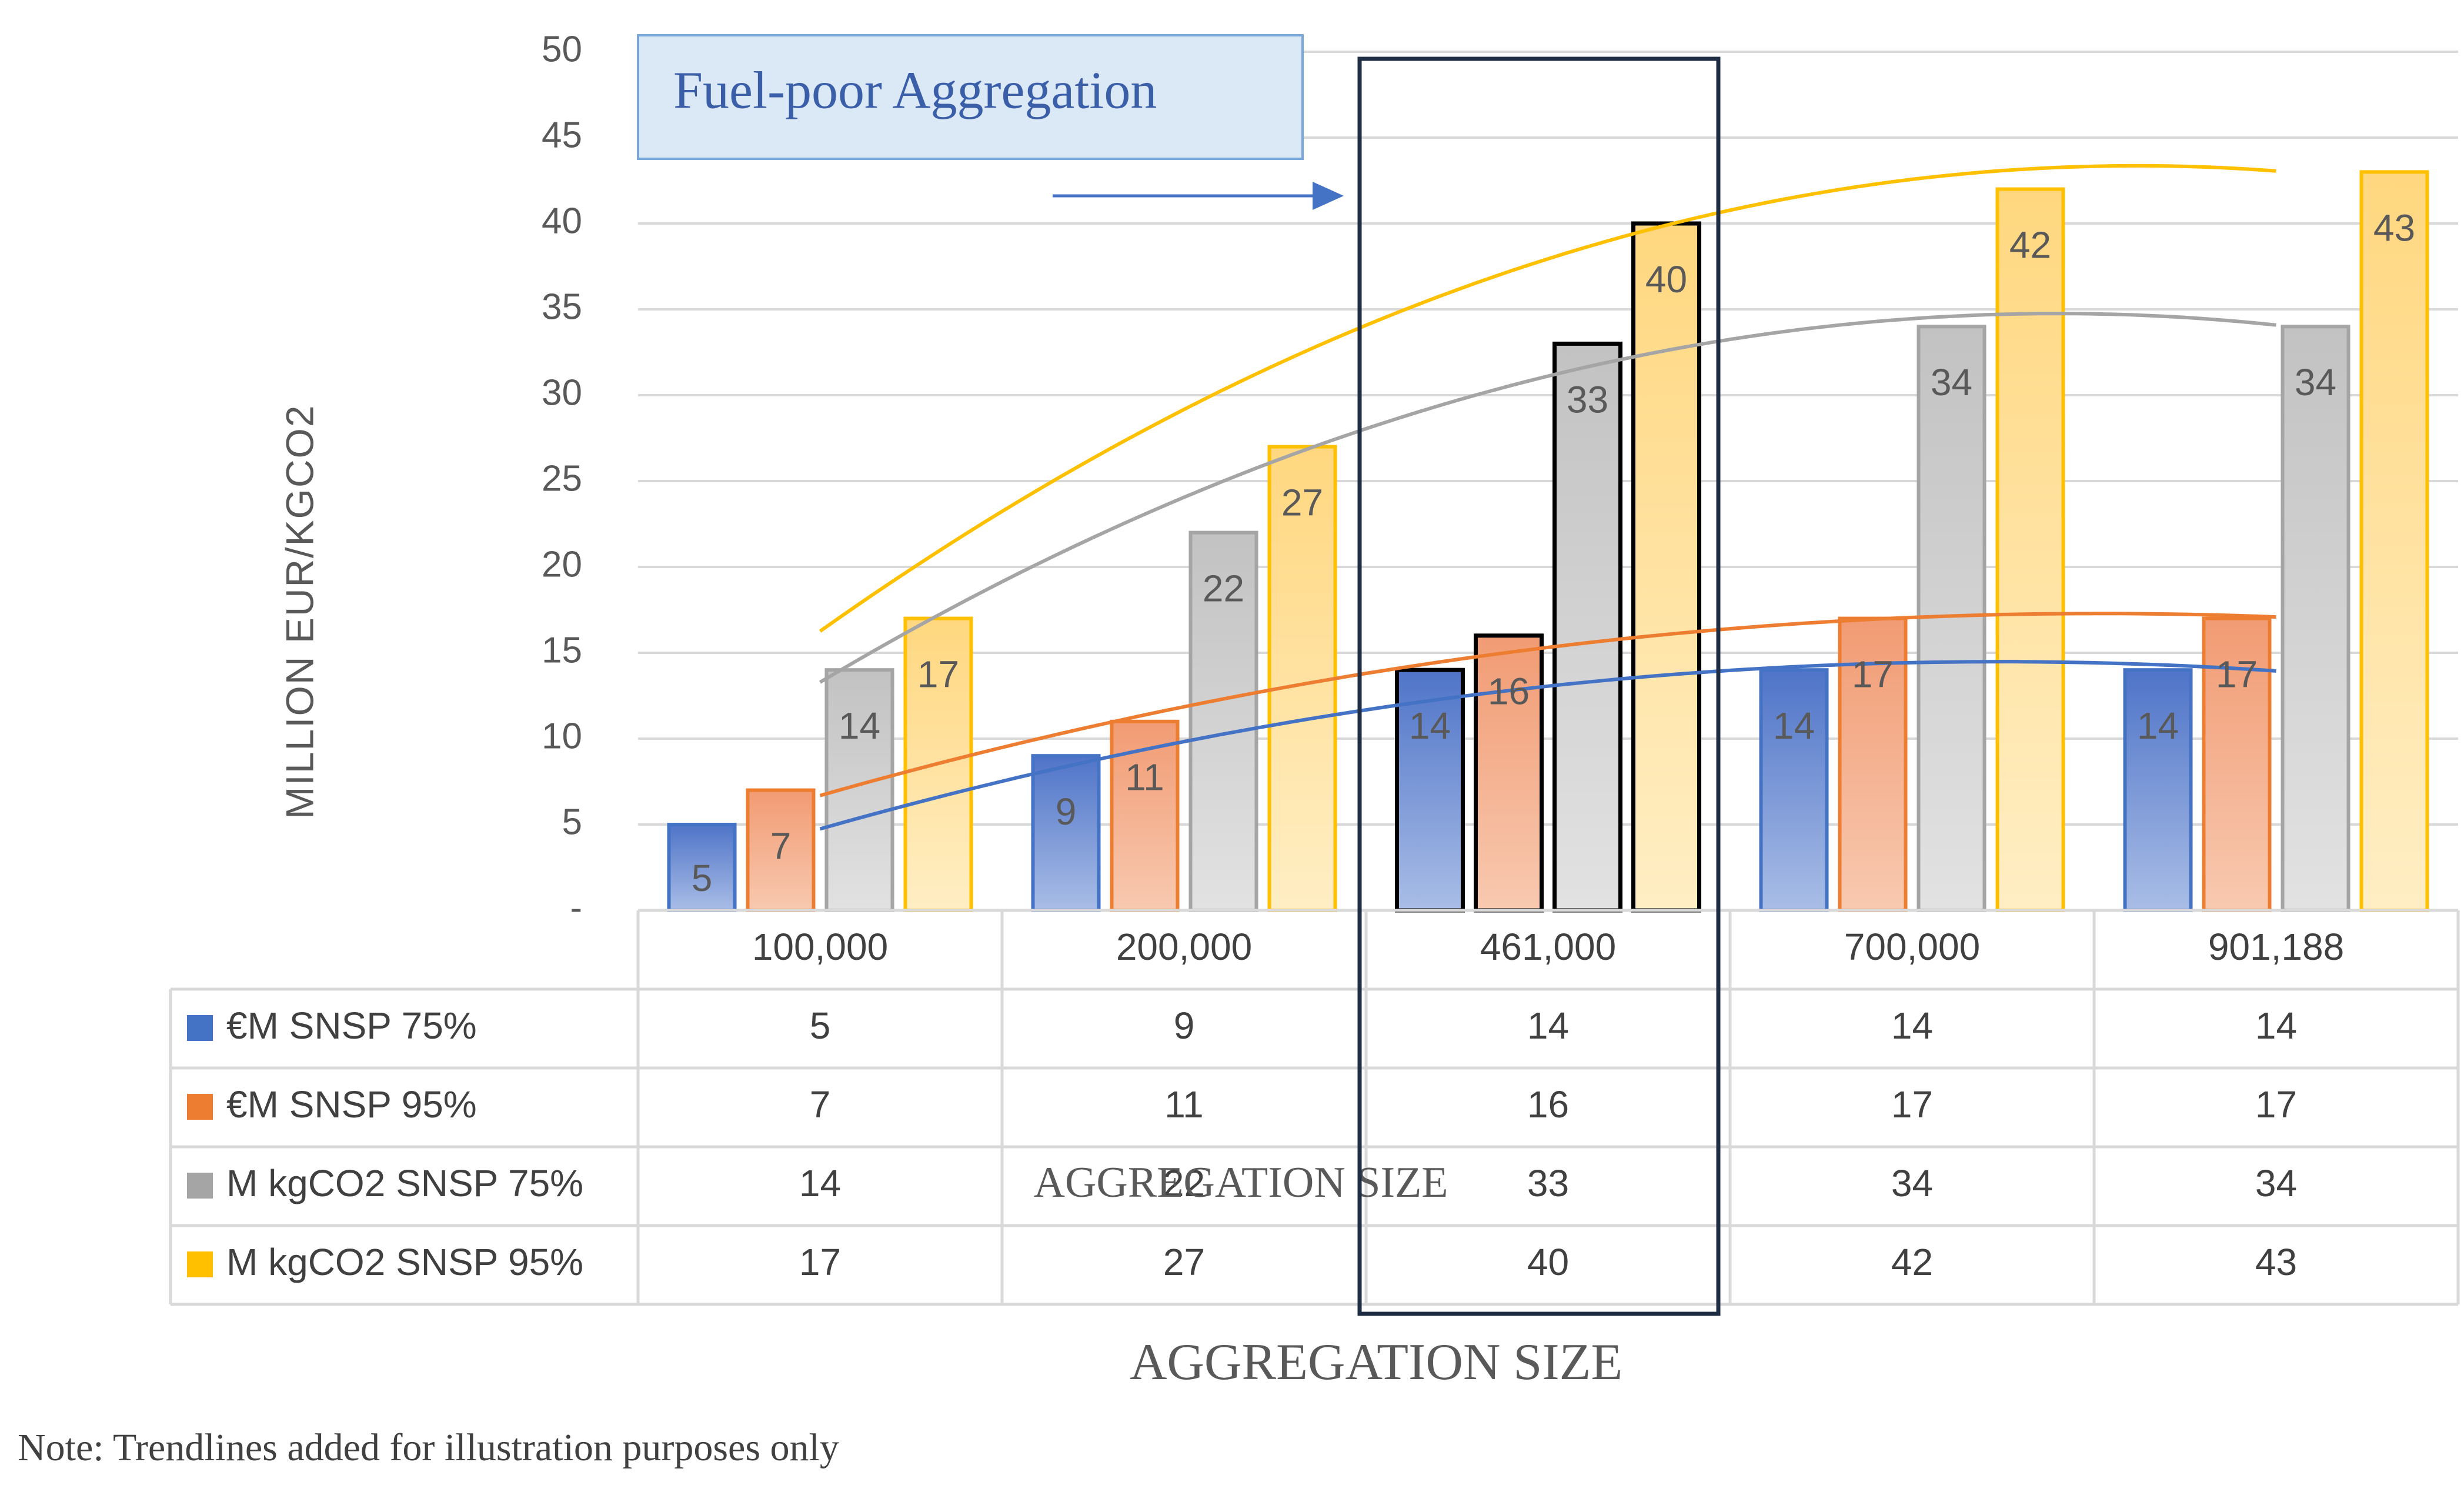 The image size is (2464, 1492). Describe the element at coordinates (1184, 1183) in the screenshot. I see `table-cell: 22` at that location.